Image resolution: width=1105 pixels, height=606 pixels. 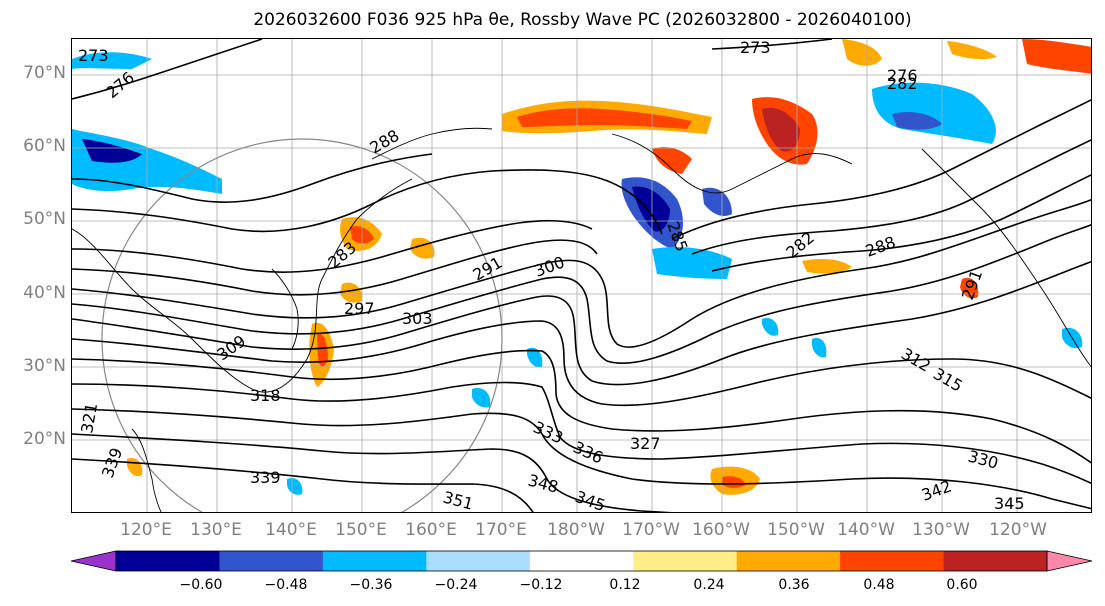 I want to click on lon-label-160w: 160°W, so click(x=721, y=530).